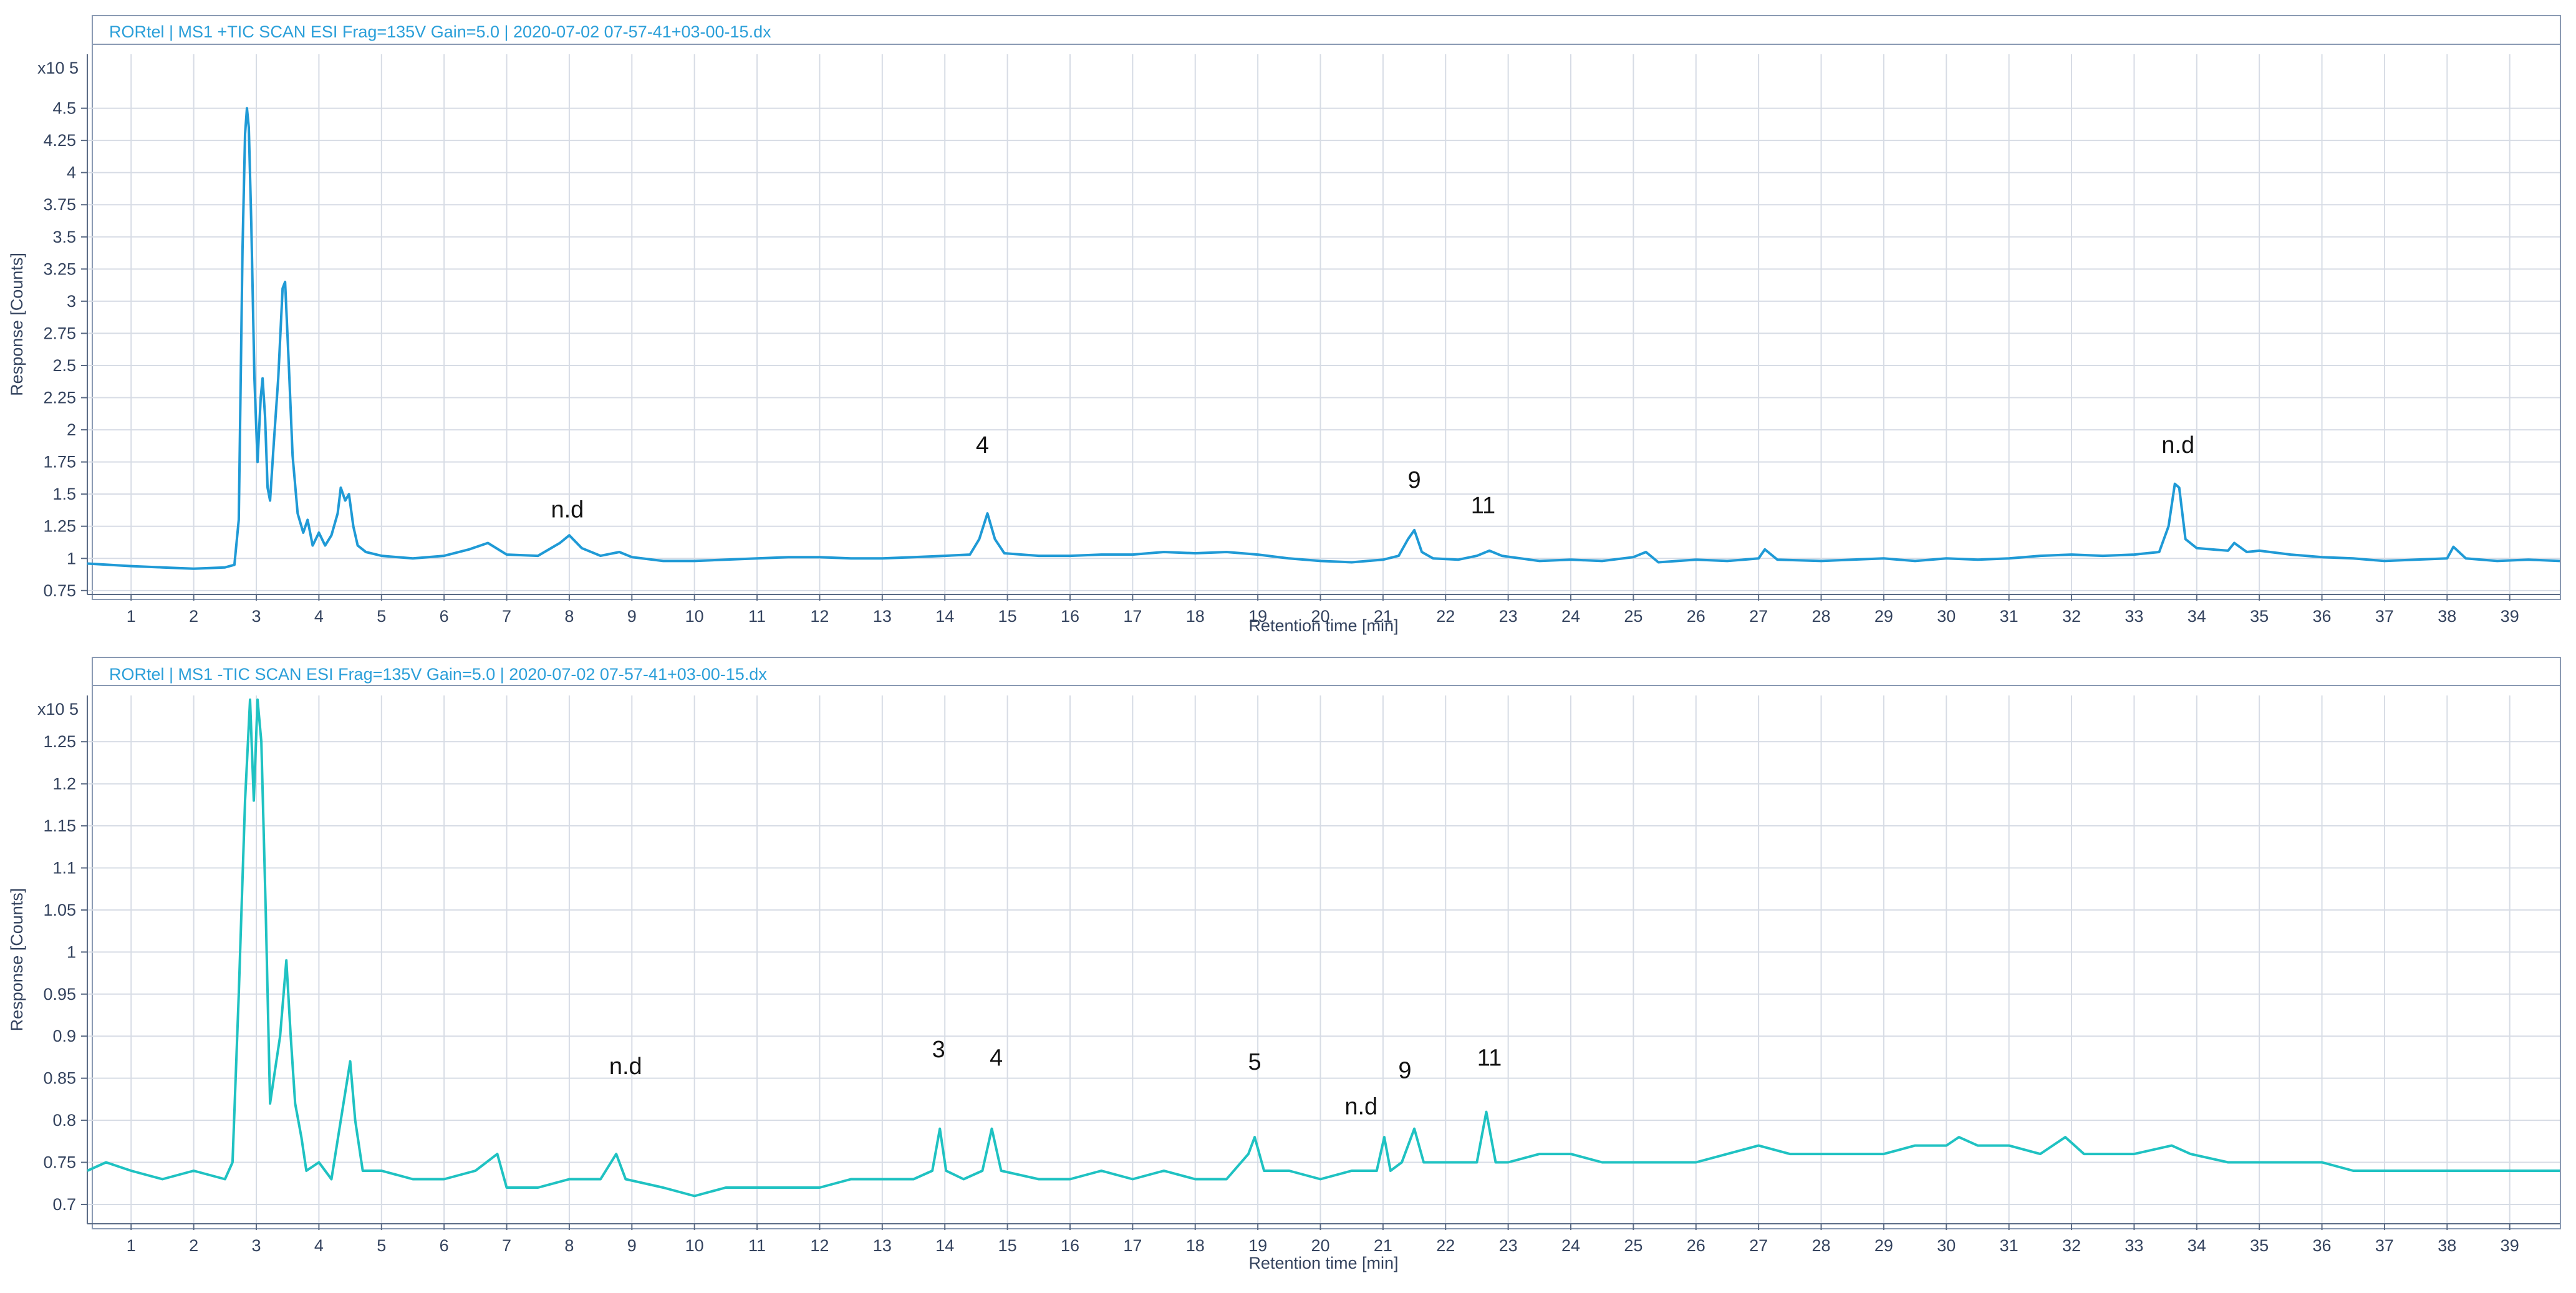 The height and width of the screenshot is (1293, 2576). I want to click on y-tick-label: 0.85, so click(59, 1078).